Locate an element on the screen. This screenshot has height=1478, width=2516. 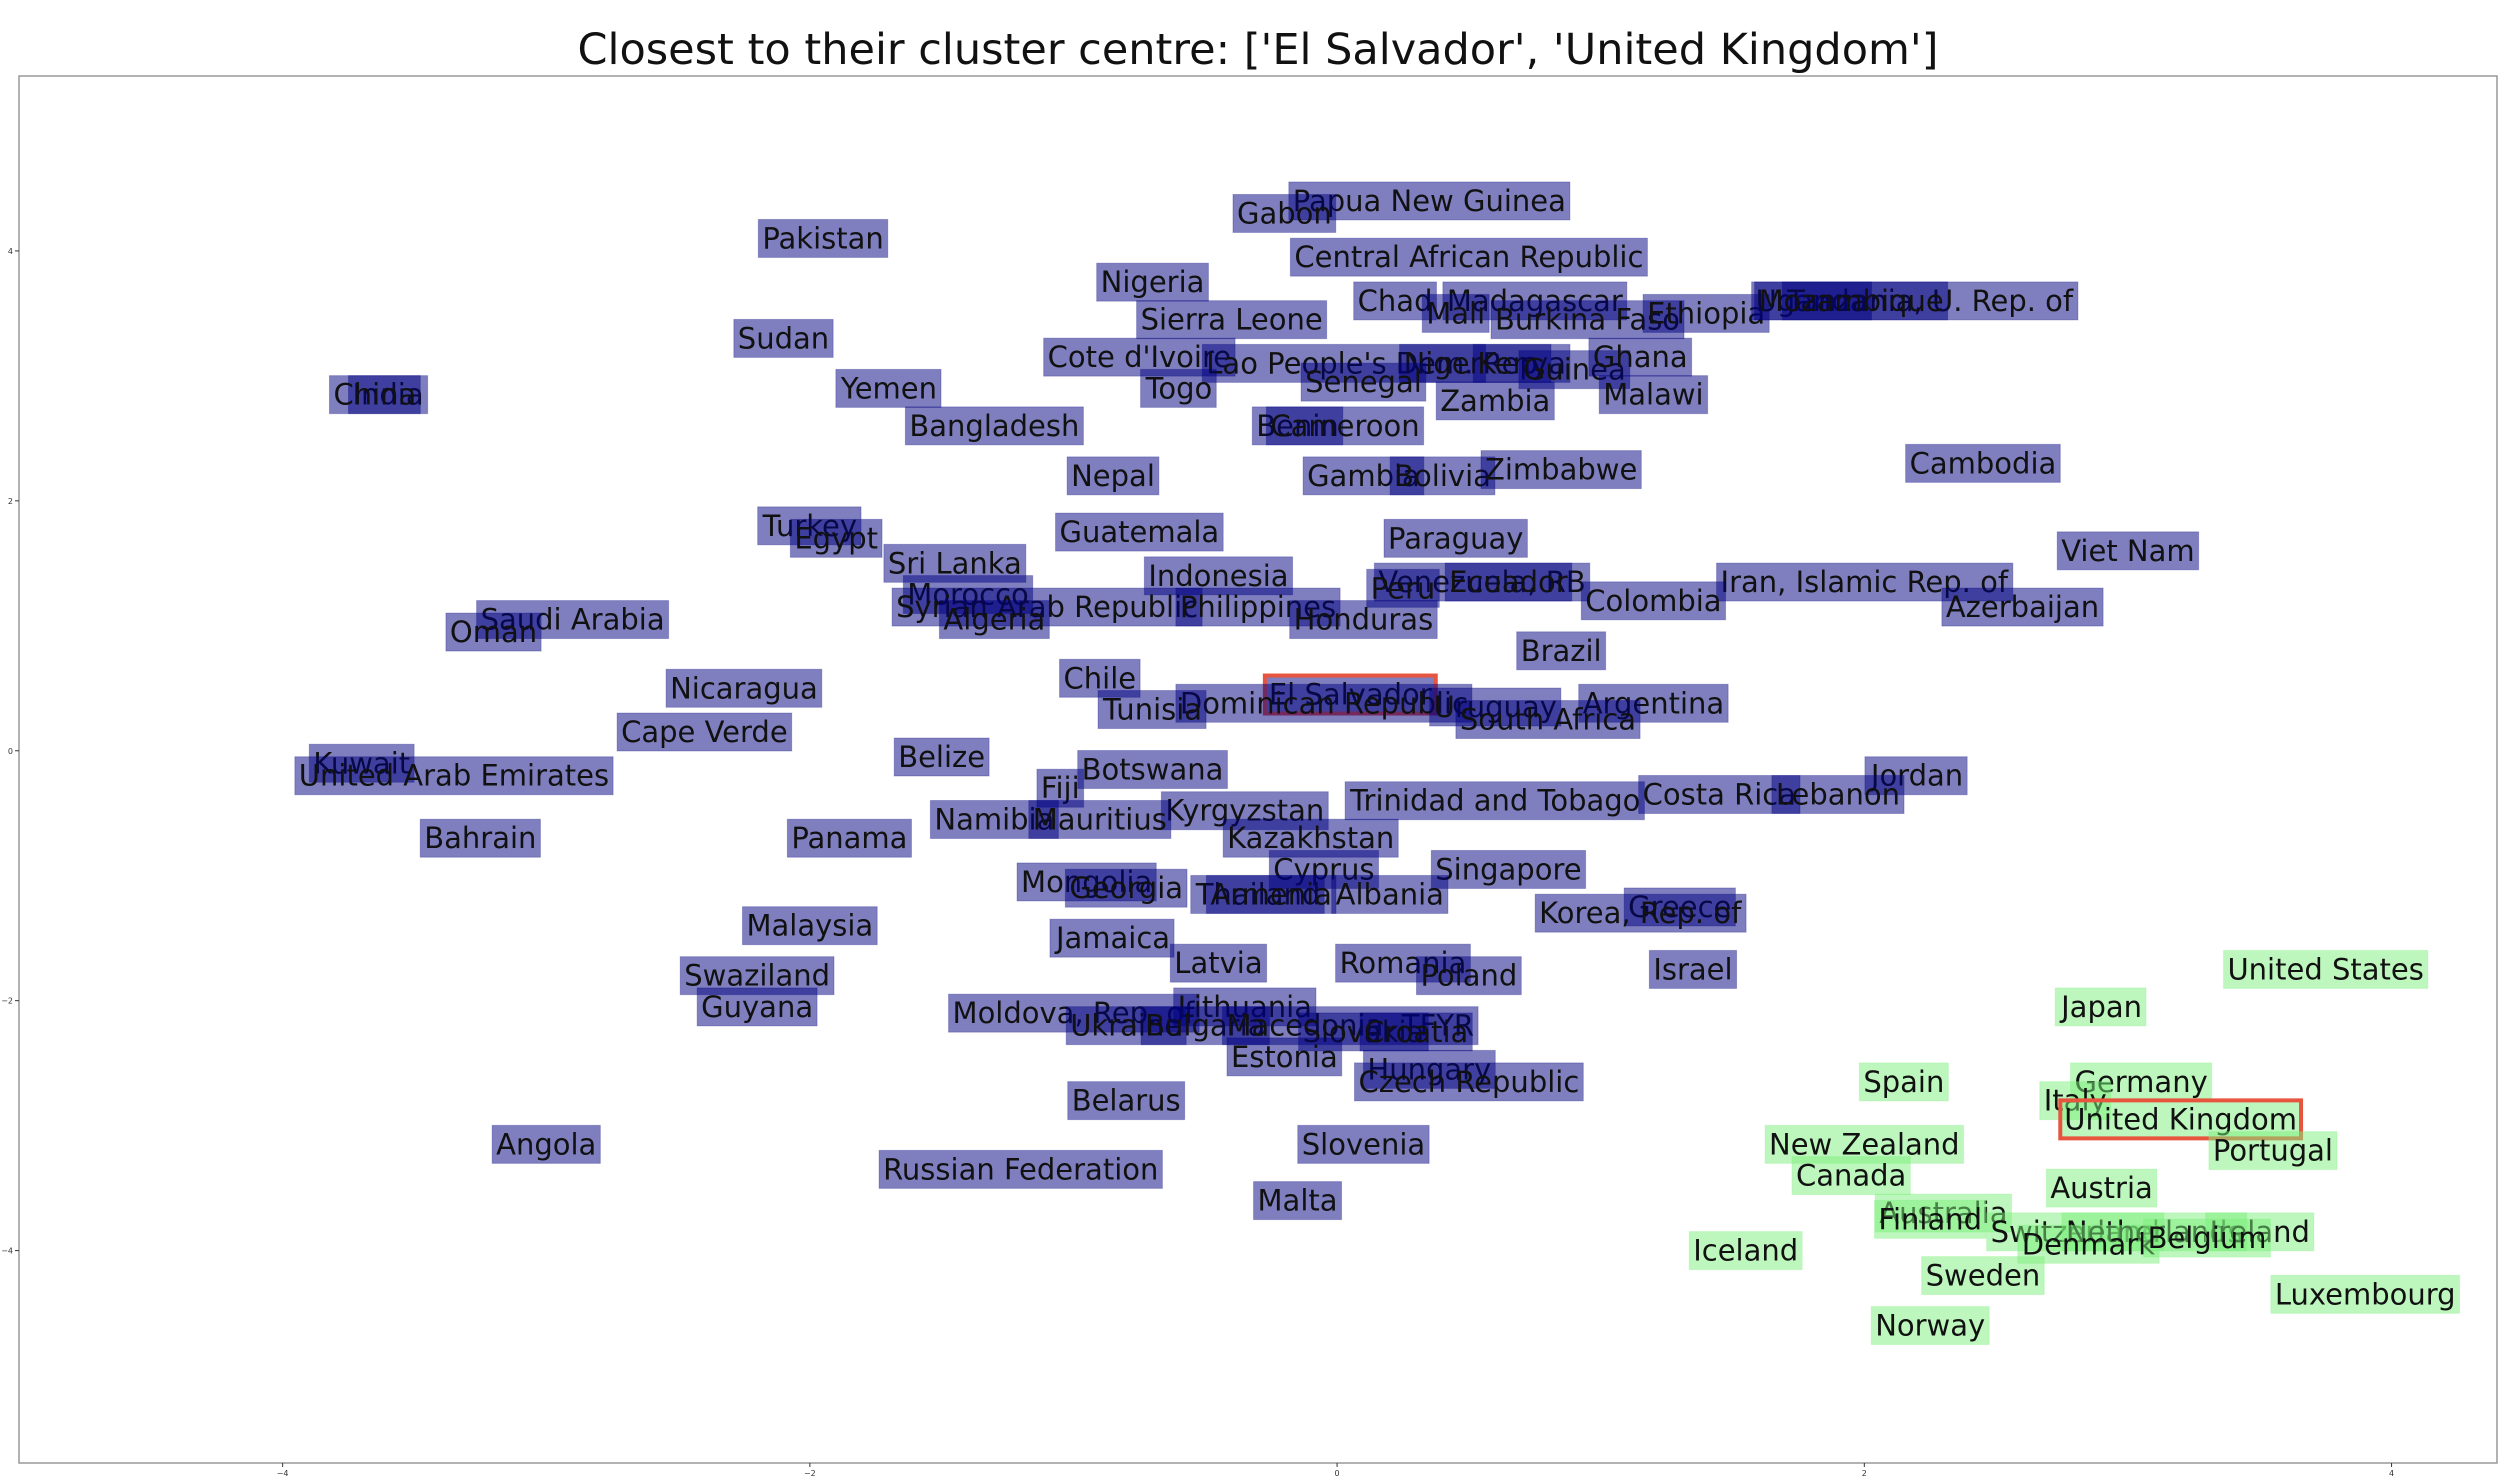
country-label-text: Korea, Rep. of is located at coordinates (1640, 913).